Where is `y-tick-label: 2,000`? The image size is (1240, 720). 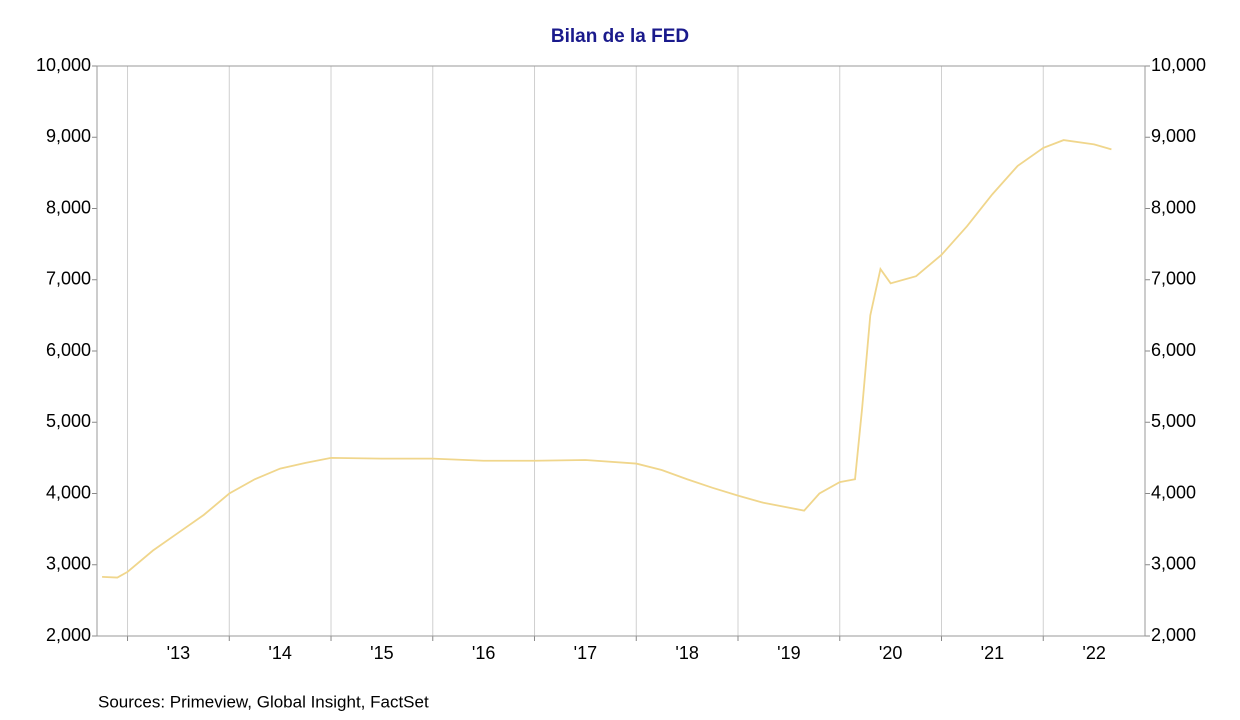 y-tick-label: 2,000 is located at coordinates (68, 635).